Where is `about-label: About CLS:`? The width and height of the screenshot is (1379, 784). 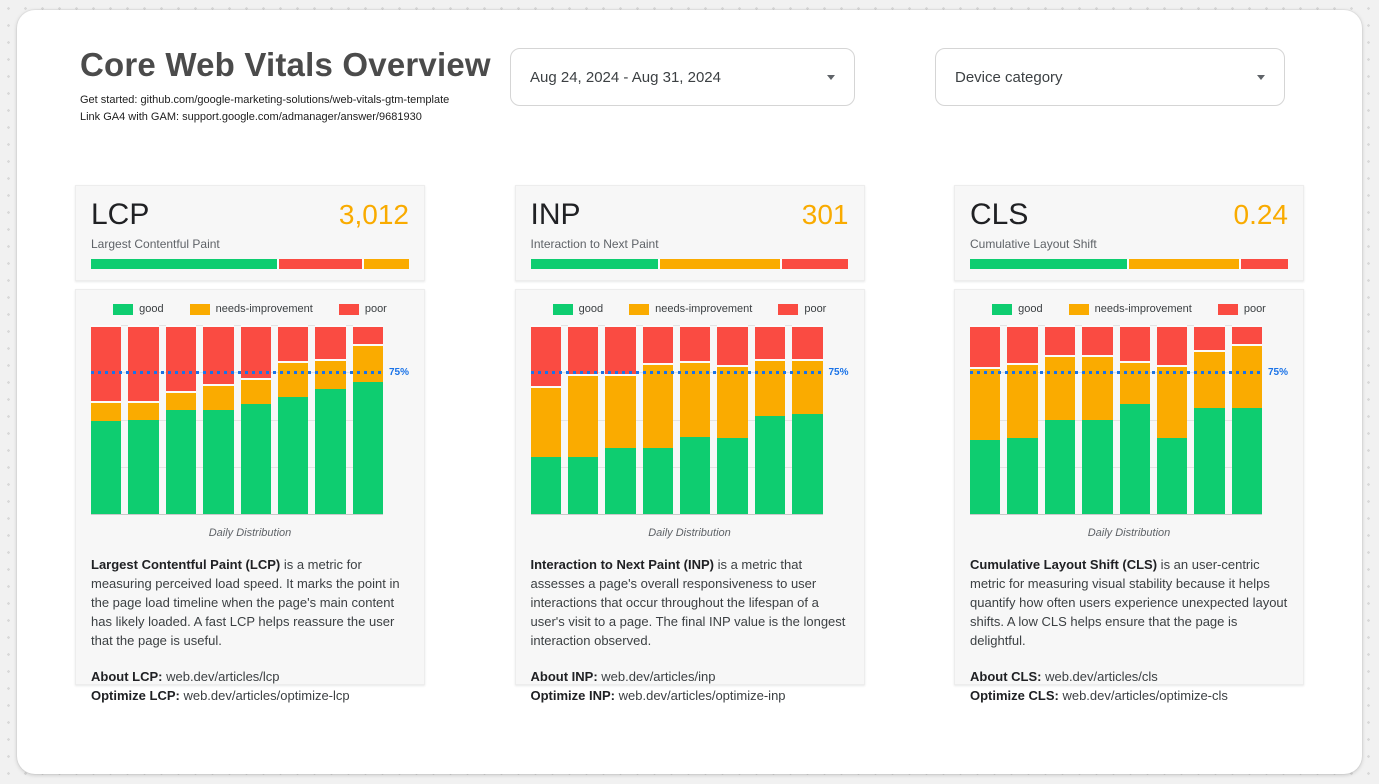
about-label: About CLS: is located at coordinates (1006, 676).